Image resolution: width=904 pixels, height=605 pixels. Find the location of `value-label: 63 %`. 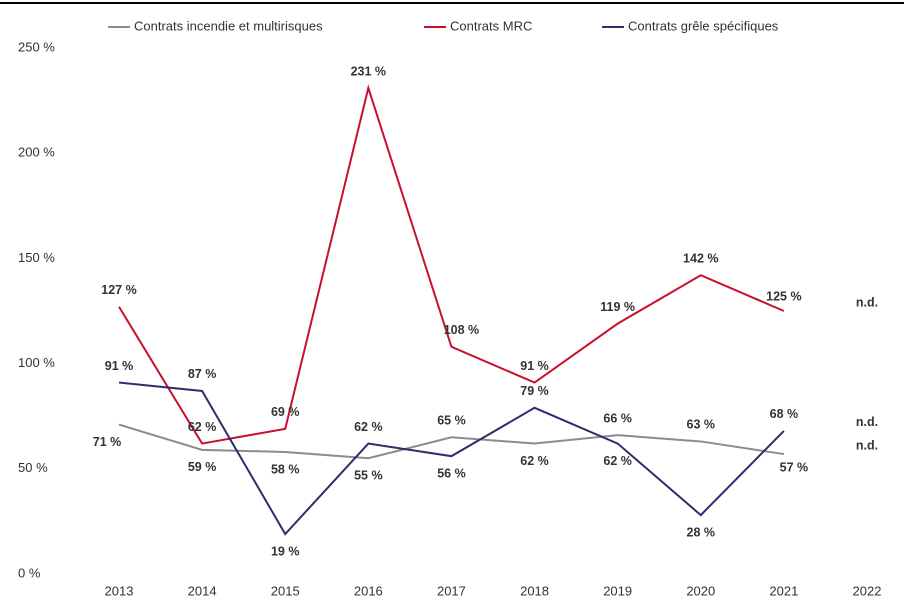

value-label: 63 % is located at coordinates (701, 425).